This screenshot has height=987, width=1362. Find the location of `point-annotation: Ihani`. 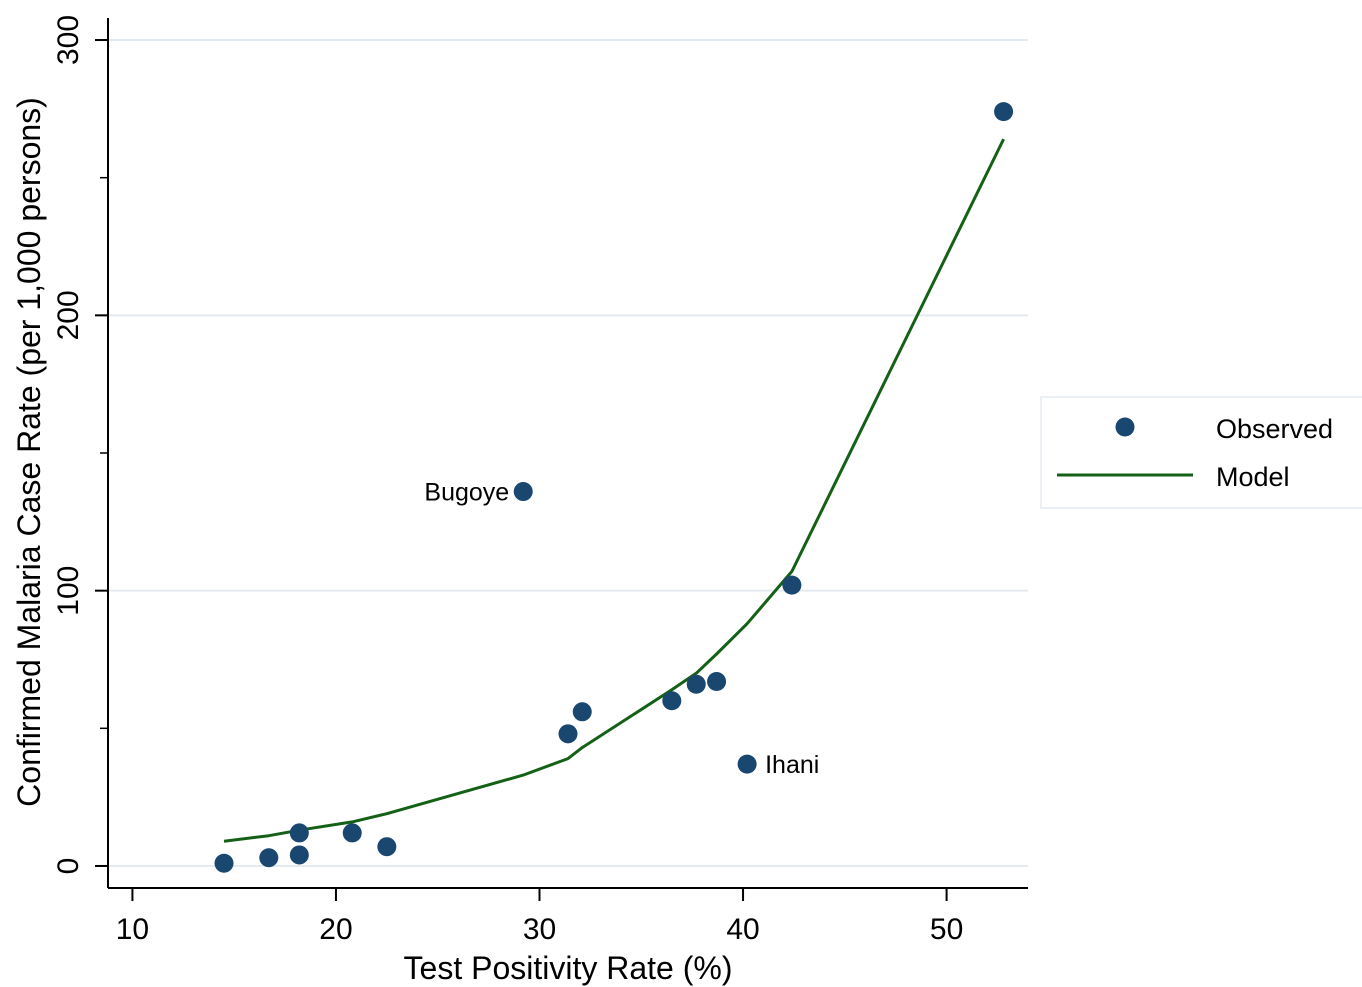

point-annotation: Ihani is located at coordinates (792, 765).